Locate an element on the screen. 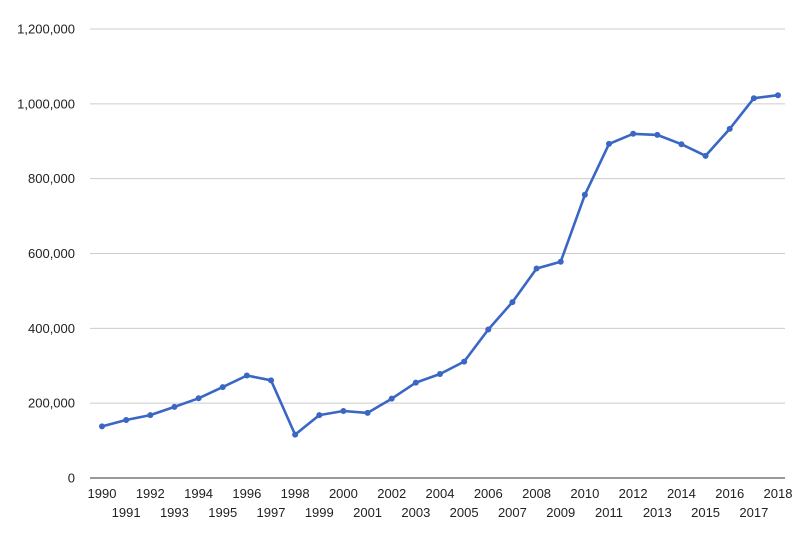  x-tick-label: 2018 is located at coordinates (778, 493).